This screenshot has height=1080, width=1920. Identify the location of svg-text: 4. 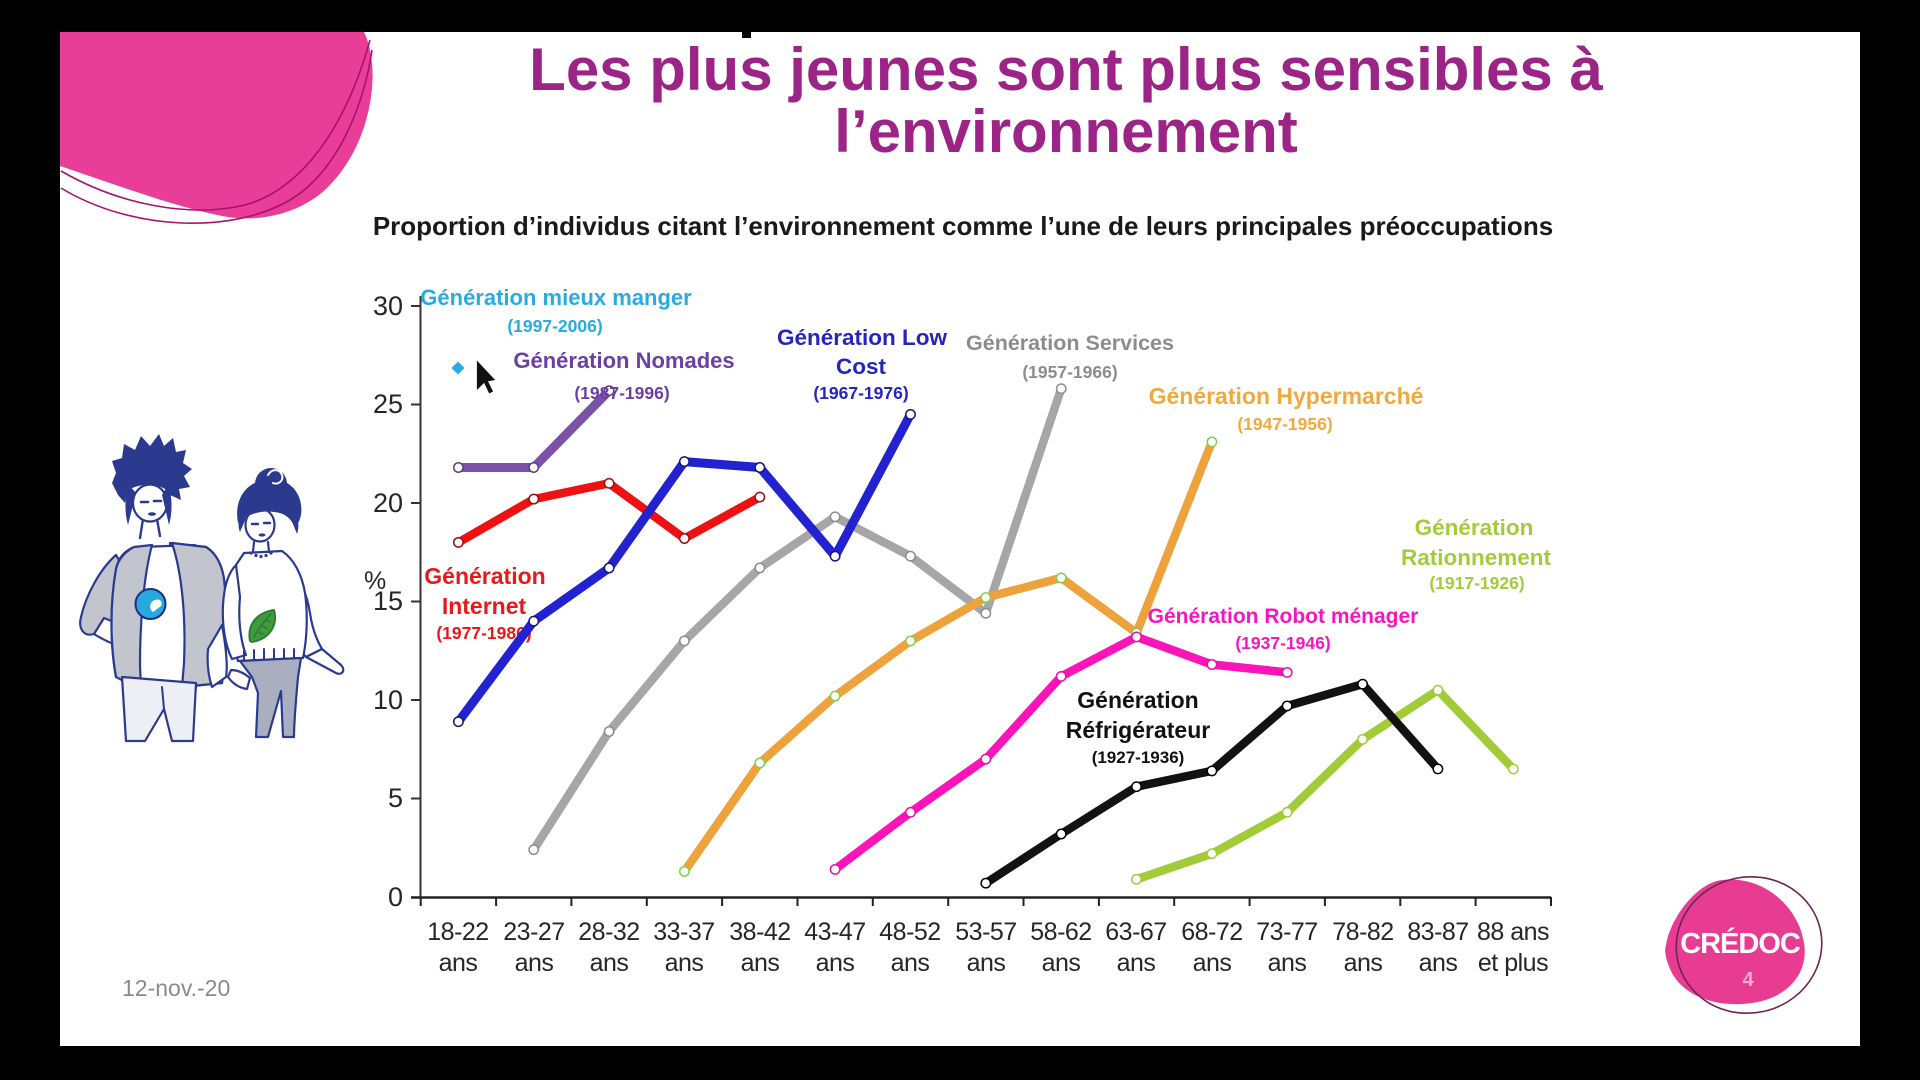
(1748, 980).